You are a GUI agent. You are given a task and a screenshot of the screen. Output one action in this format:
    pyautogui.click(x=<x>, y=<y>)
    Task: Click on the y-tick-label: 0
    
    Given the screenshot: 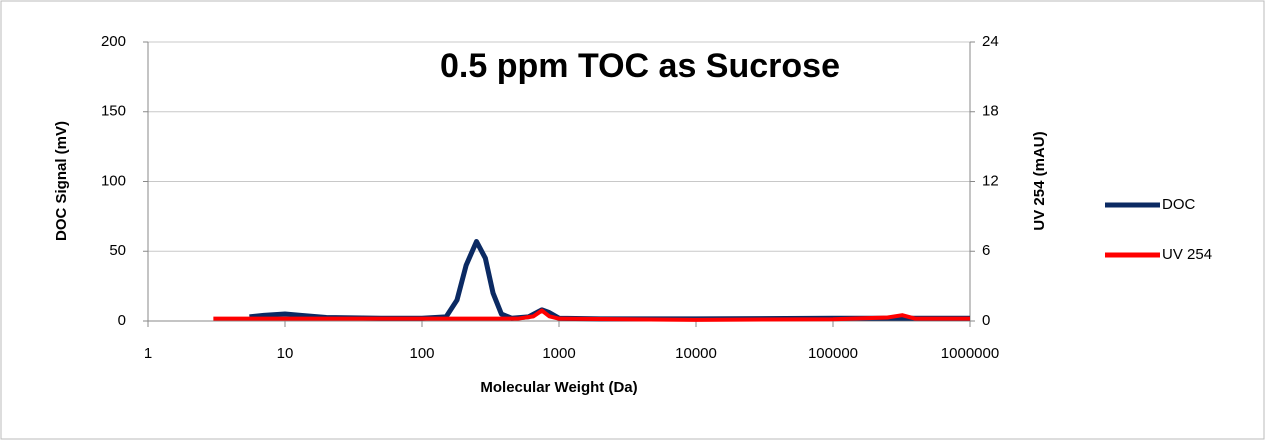 What is the action you would take?
    pyautogui.click(x=122, y=320)
    